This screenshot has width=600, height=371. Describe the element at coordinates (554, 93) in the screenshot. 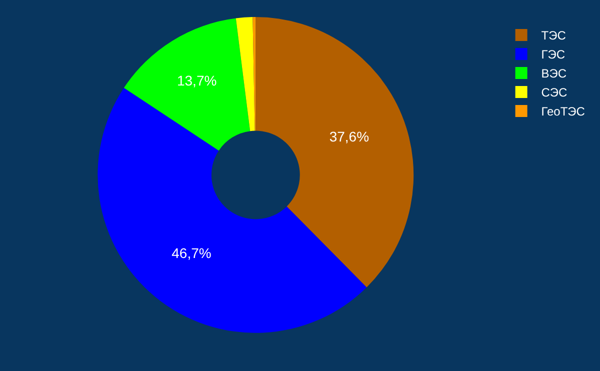

I see `legend-label: СЭС` at that location.